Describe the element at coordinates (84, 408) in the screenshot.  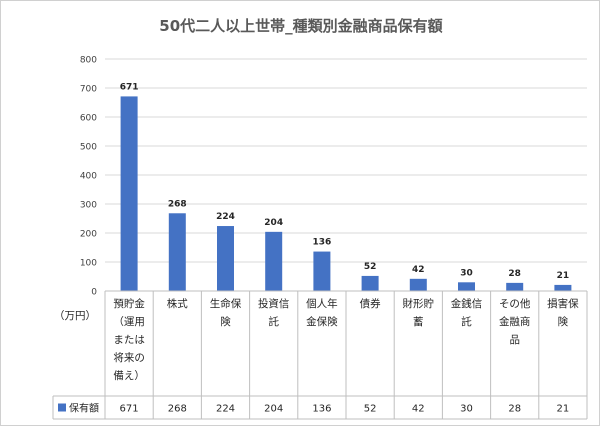
I see `legend-label: 保有額` at that location.